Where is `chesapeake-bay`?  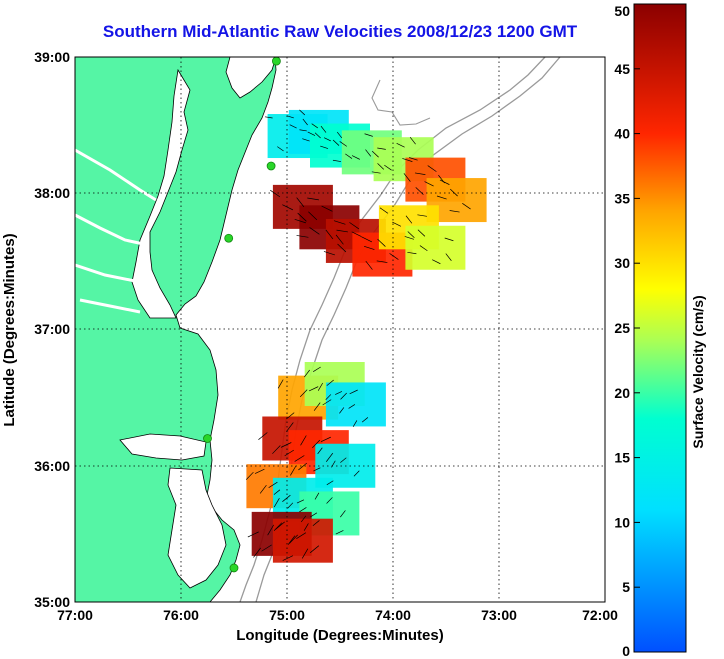
chesapeake-bay is located at coordinates (161, 193).